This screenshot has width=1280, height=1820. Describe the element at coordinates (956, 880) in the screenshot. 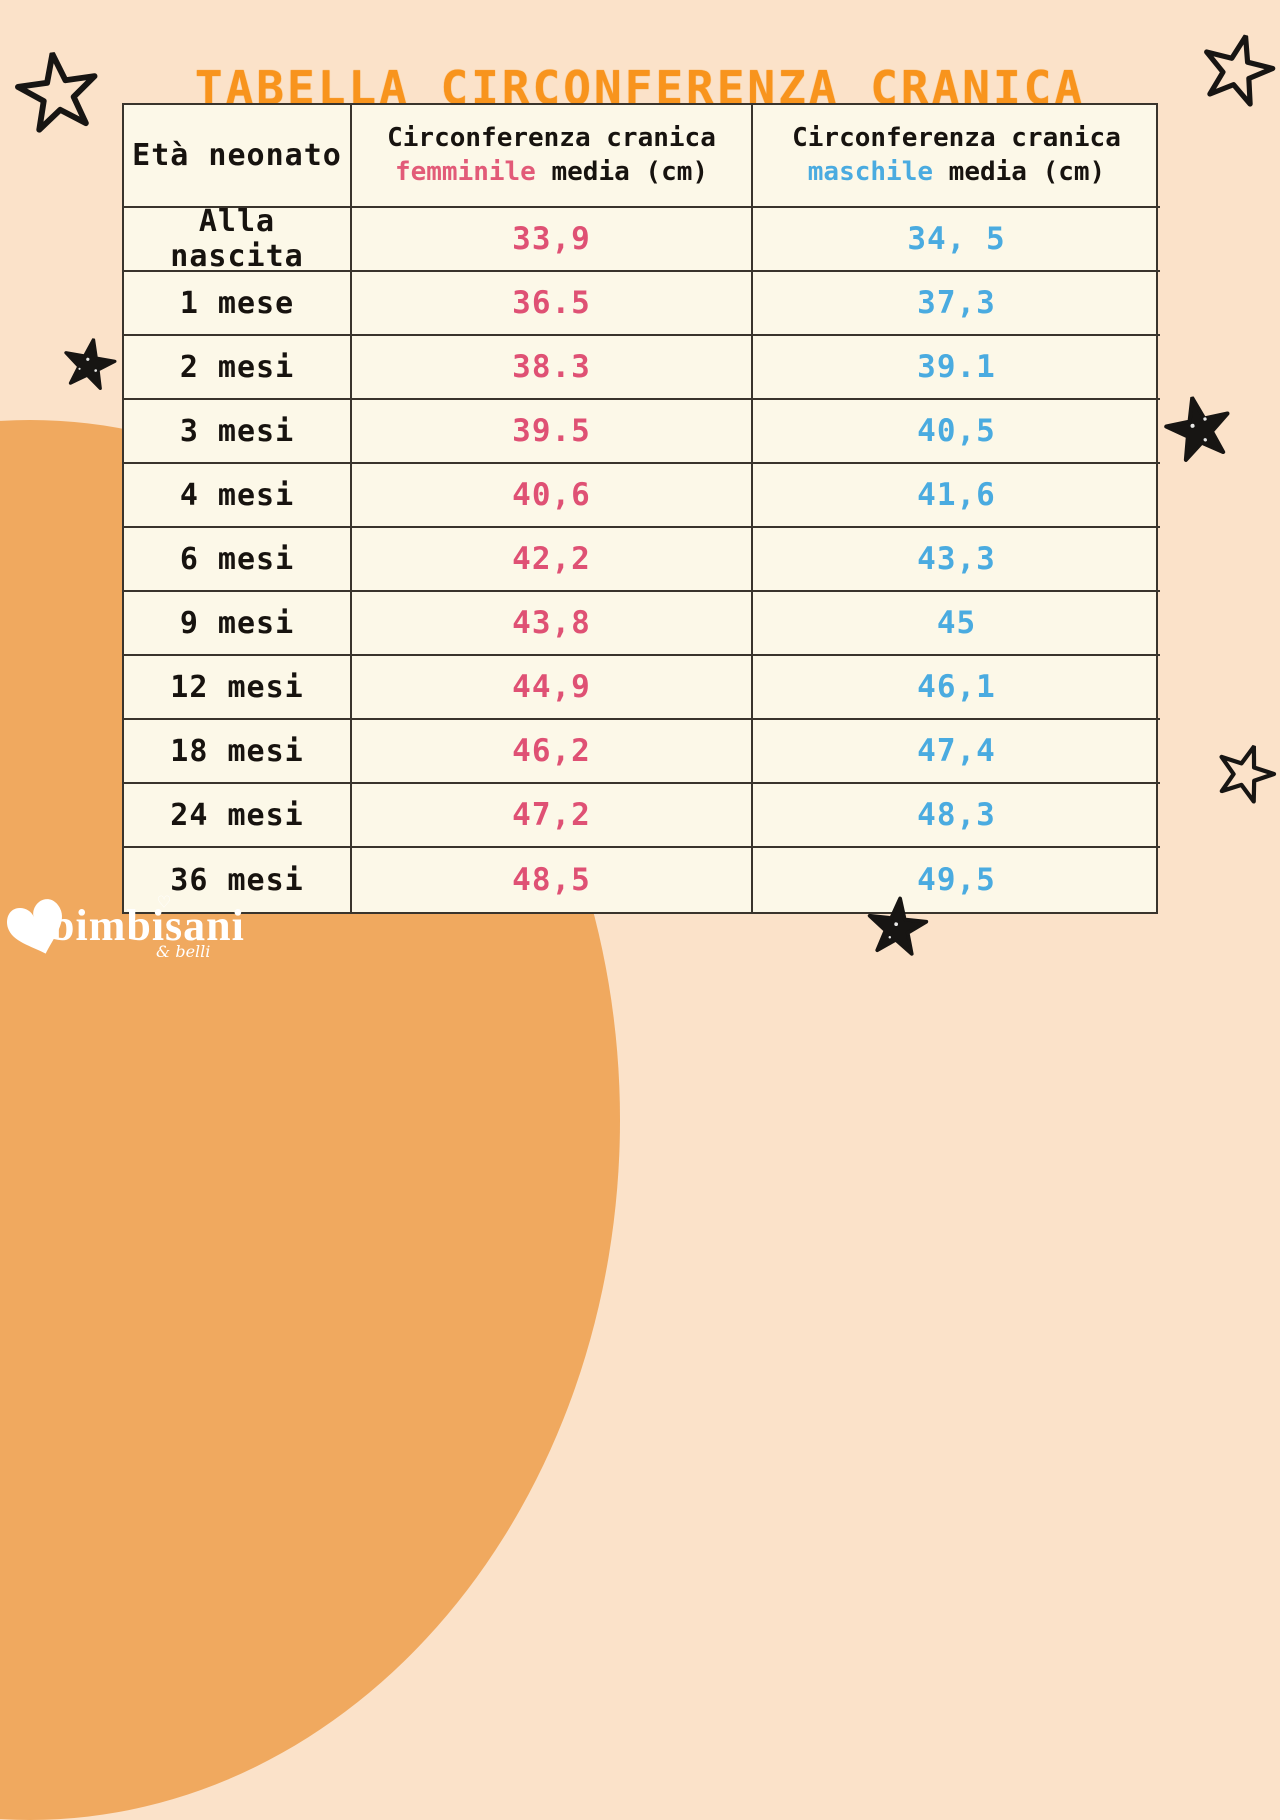

I see `male-value-cell: 49,5` at that location.